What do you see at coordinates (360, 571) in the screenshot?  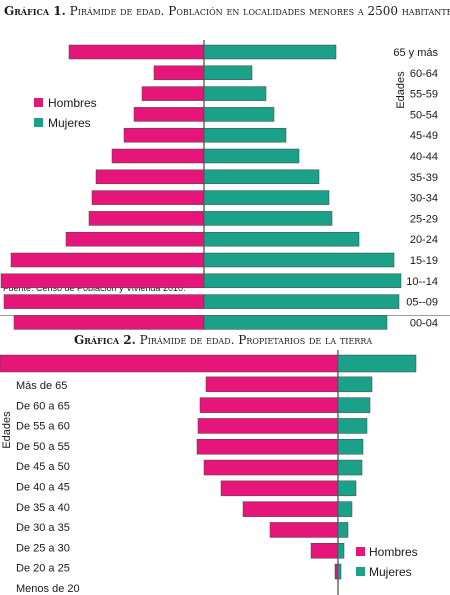 I see `chart2-legend-mujeres-swatch` at bounding box center [360, 571].